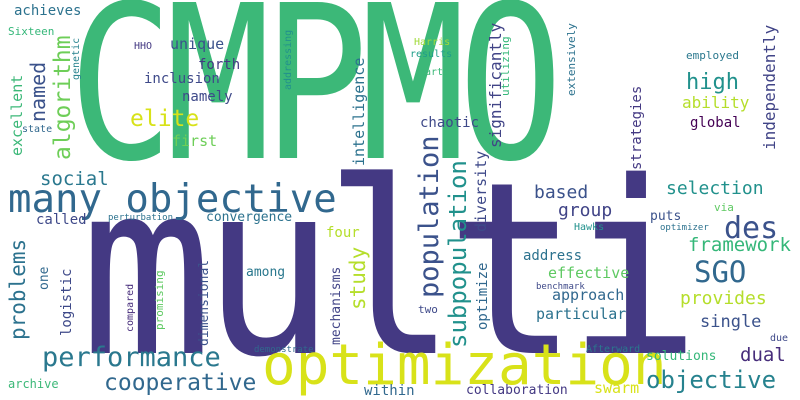 This screenshot has width=800, height=400. I want to click on word-particular: particular, so click(581, 314).